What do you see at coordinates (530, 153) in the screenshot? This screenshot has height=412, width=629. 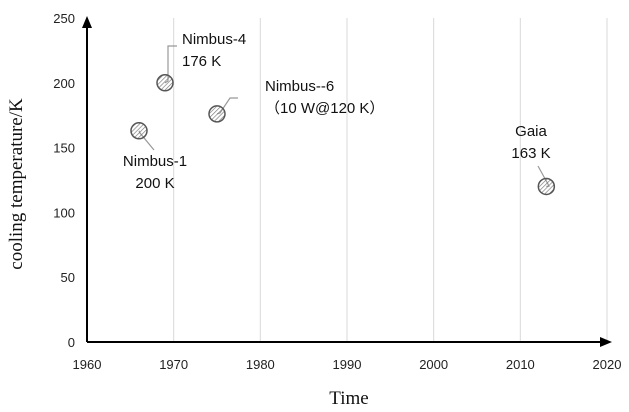 I see `point-label-line: 163 K` at bounding box center [530, 153].